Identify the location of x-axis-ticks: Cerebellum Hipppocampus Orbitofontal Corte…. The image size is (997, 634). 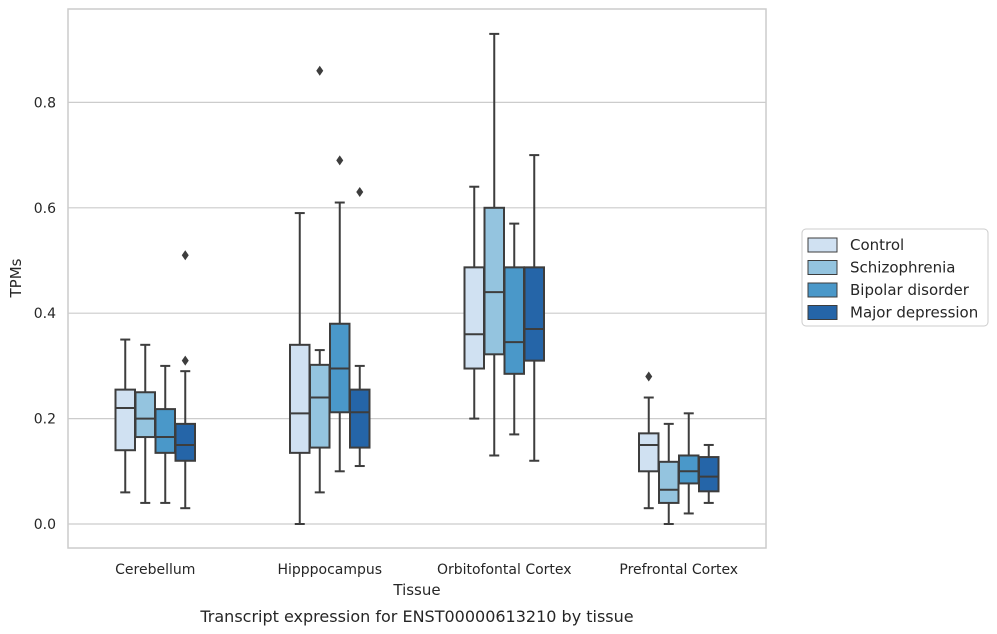
(426, 570).